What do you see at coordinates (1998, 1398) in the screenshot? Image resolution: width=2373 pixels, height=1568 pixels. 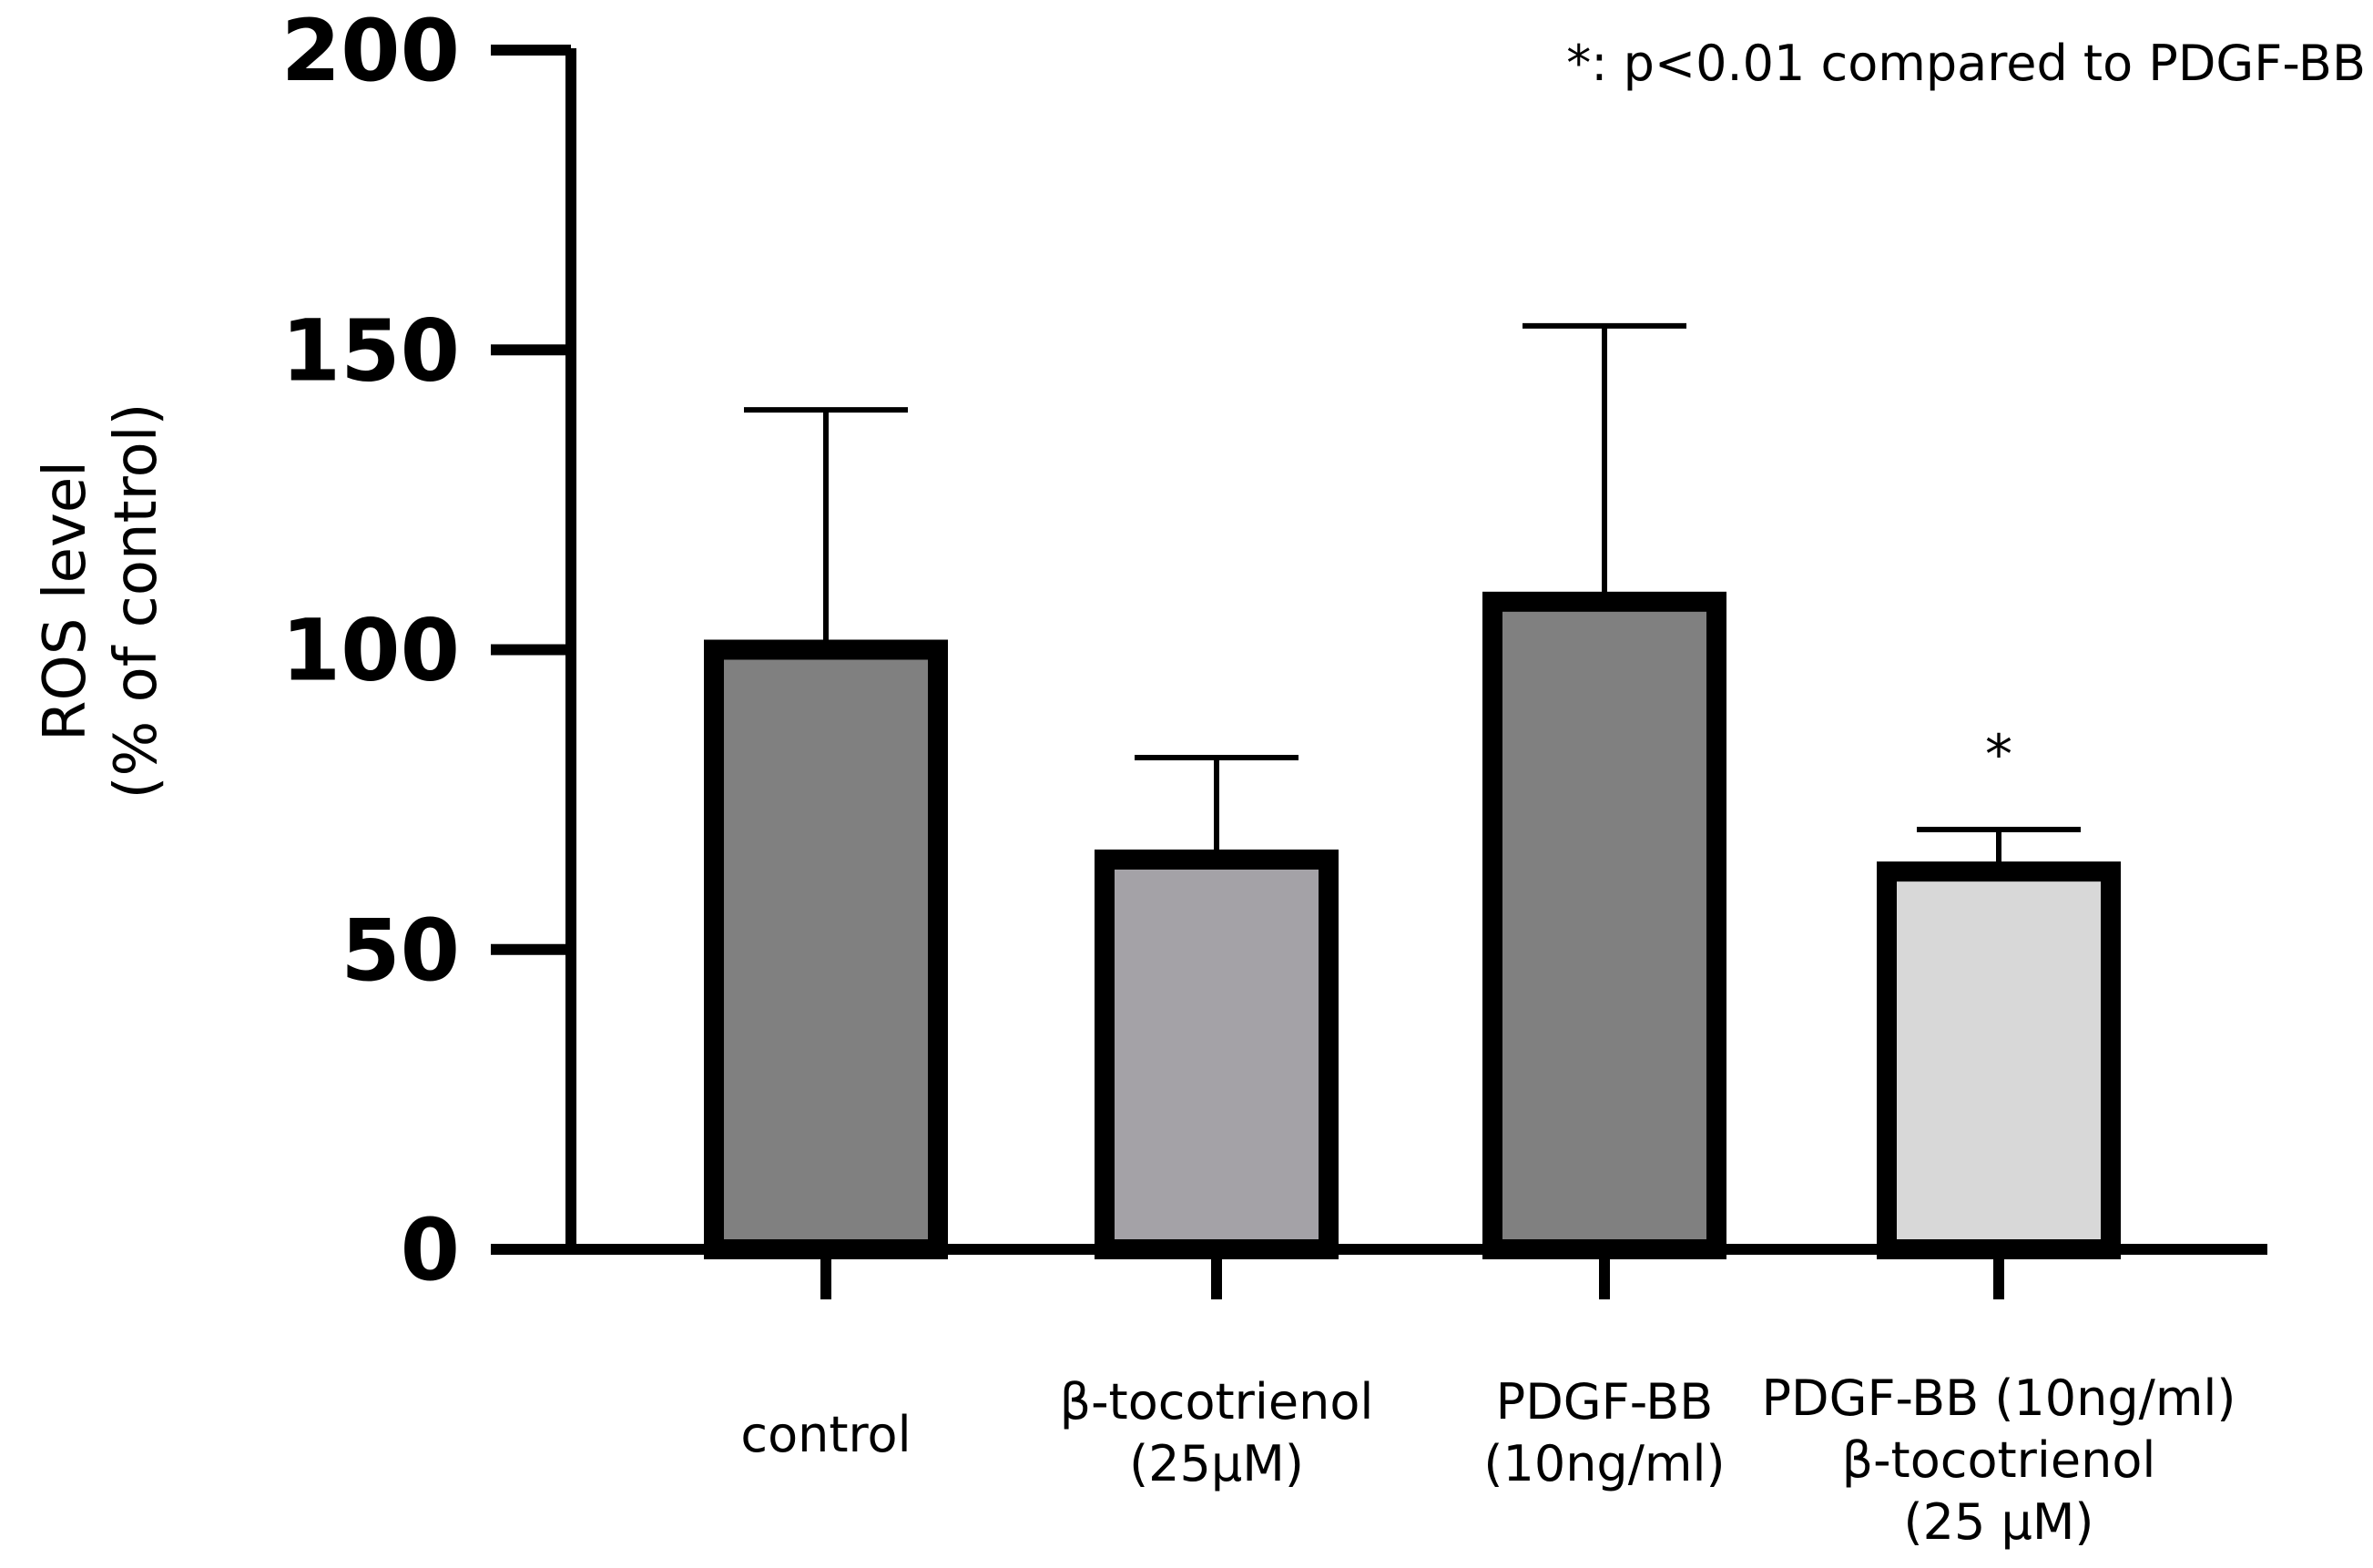 I see `x-category-label: PDGF-BB (10ng/ml)` at bounding box center [1998, 1398].